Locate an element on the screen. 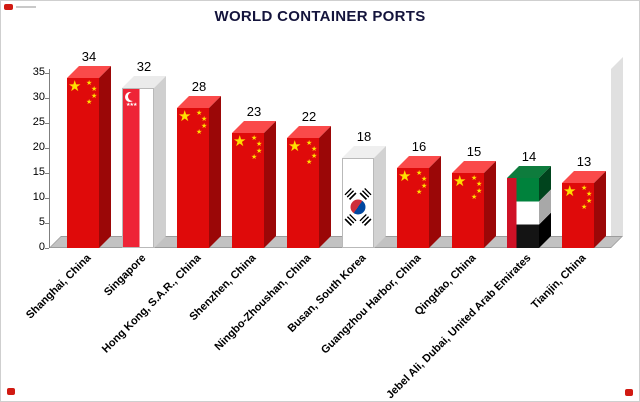 The image size is (640, 402). bar-value-label: 22 is located at coordinates (309, 116).